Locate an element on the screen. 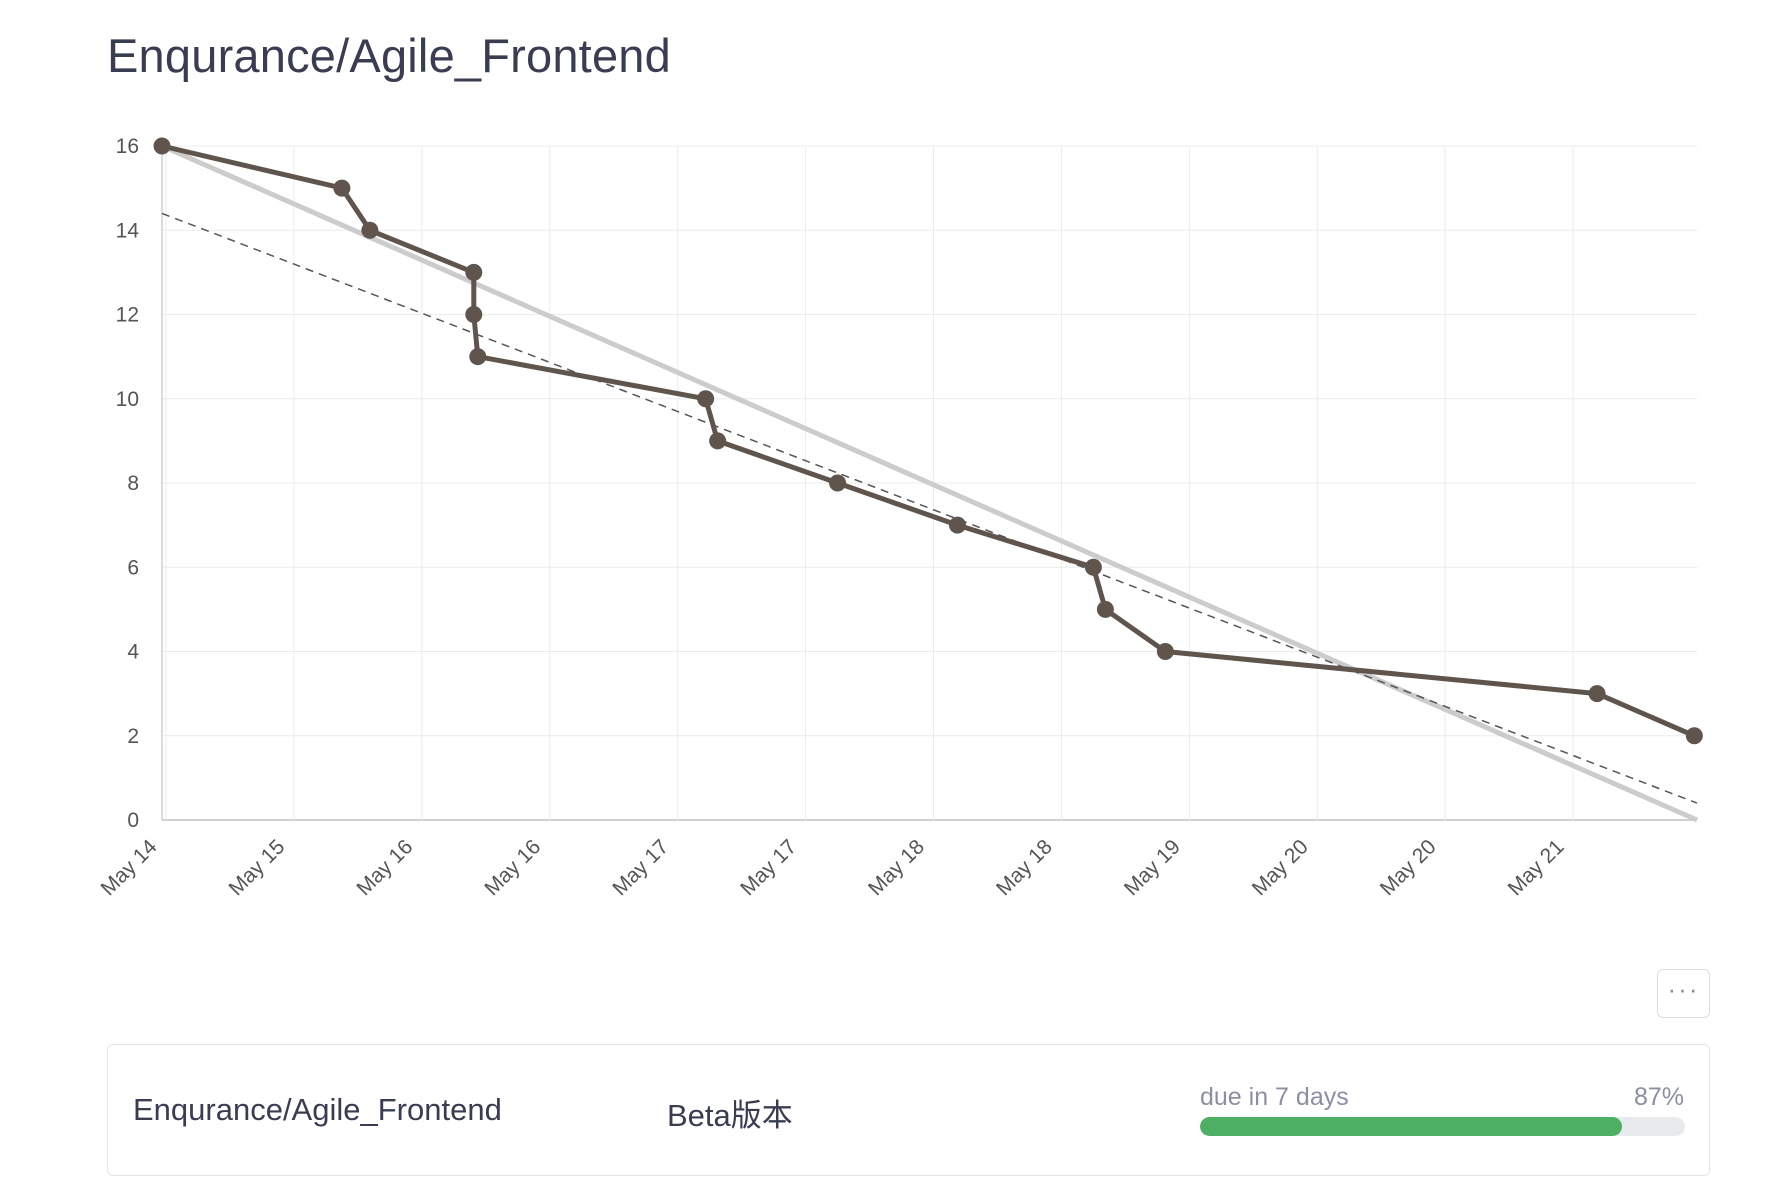  y-tick-label: 10 is located at coordinates (127, 399).